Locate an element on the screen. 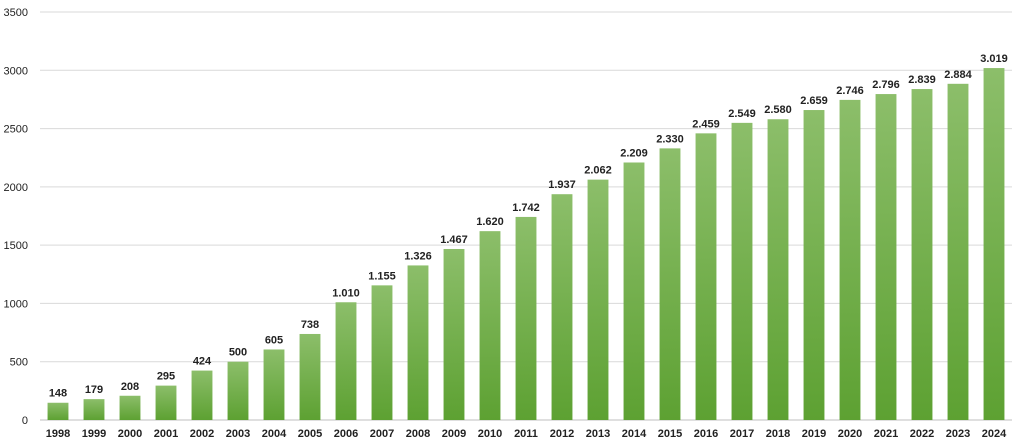  x-tick-label-2011: 2011 is located at coordinates (526, 434).